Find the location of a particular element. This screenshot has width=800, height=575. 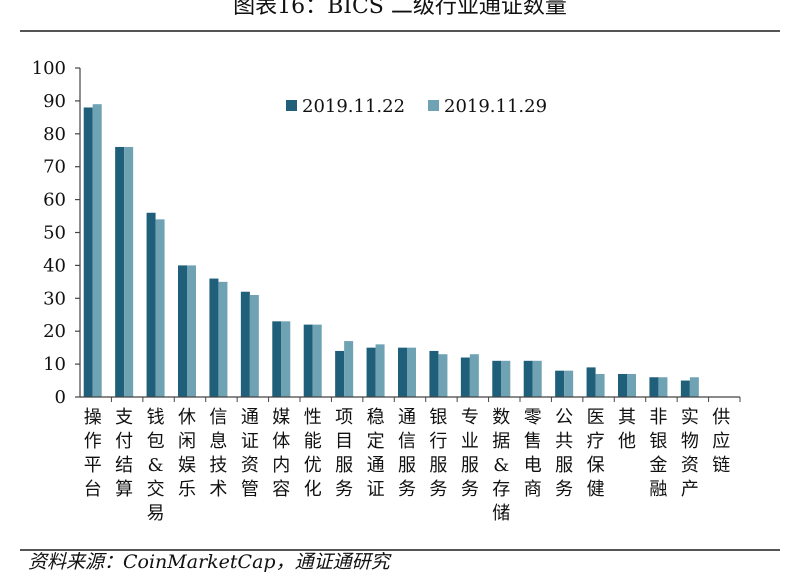

y-tick-label: 50 is located at coordinates (54, 233).